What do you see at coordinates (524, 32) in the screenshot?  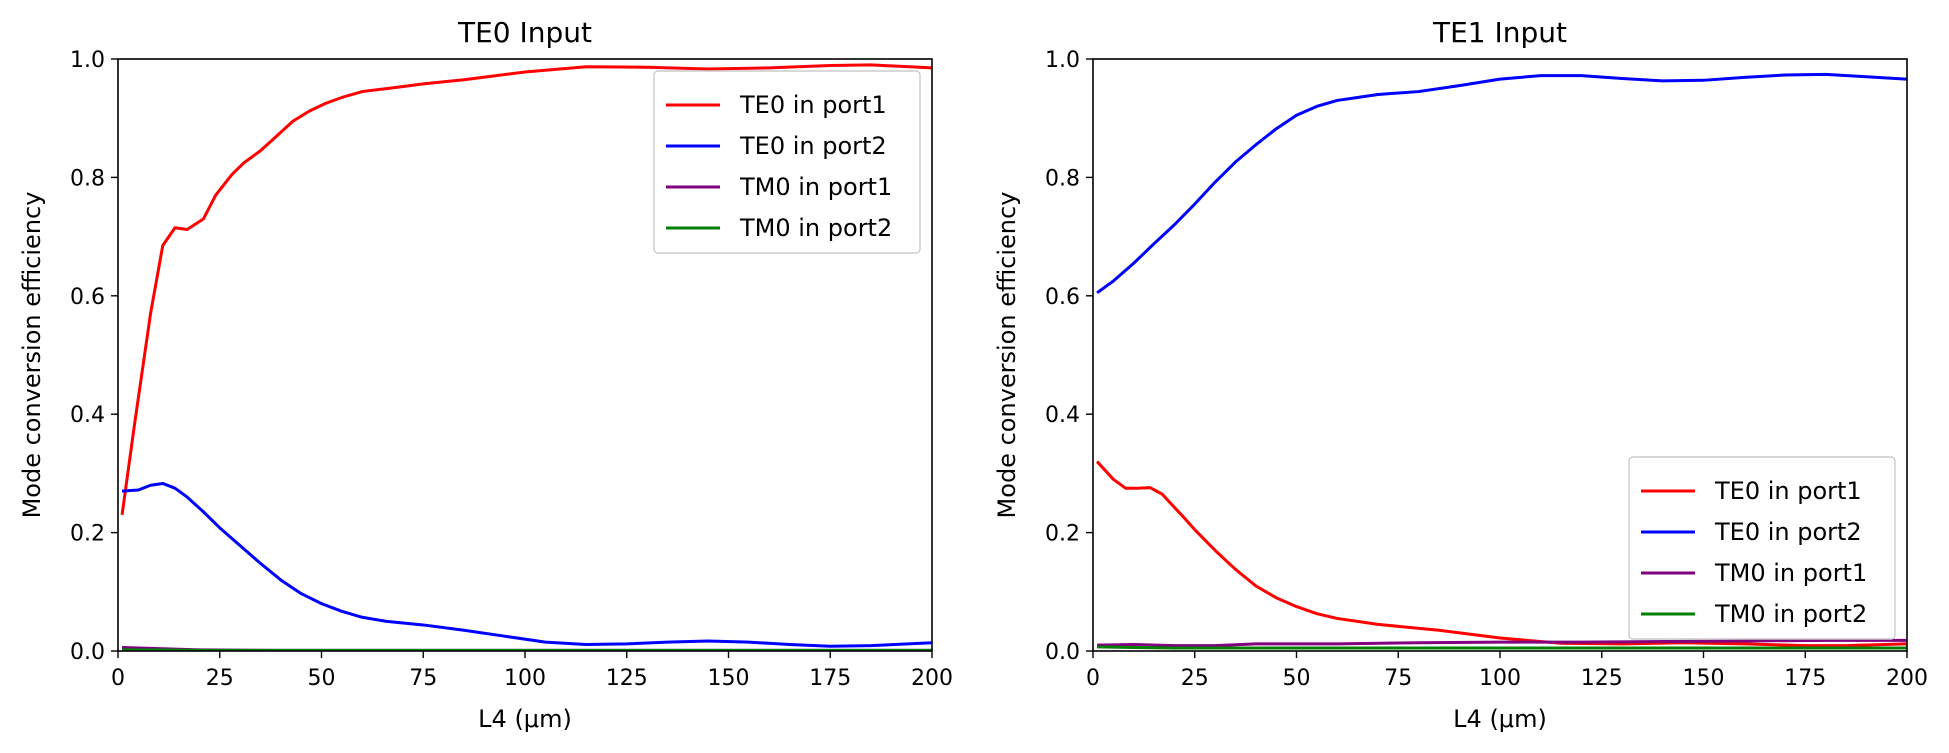 I see `chart-title: TE0 Input` at bounding box center [524, 32].